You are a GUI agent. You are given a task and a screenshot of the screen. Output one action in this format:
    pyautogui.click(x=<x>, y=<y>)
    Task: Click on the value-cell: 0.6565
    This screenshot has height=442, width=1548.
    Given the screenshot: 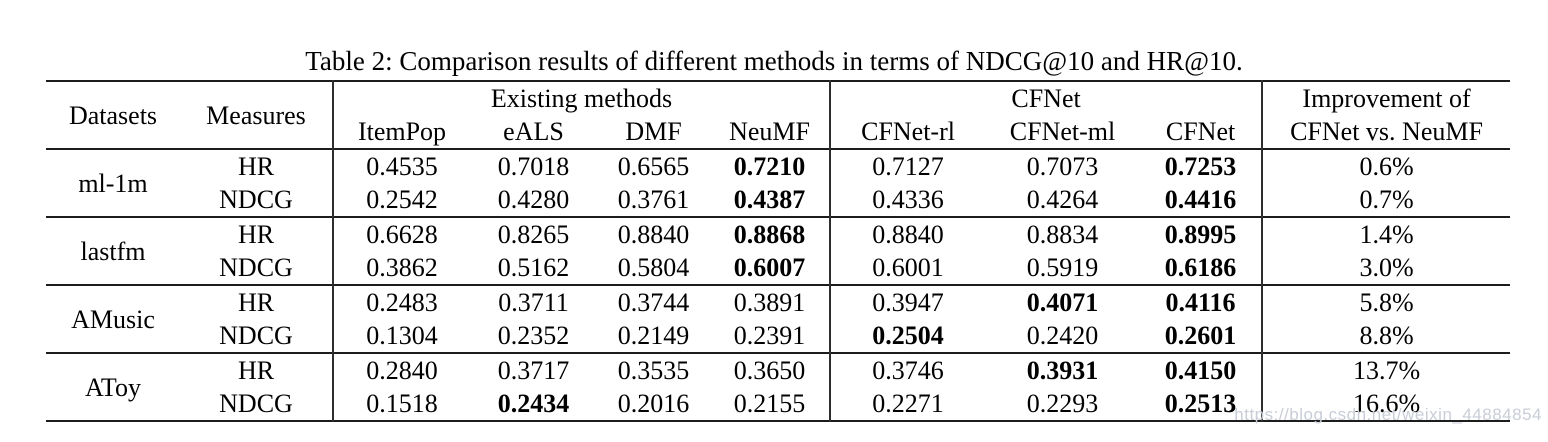 What is the action you would take?
    pyautogui.click(x=653, y=166)
    